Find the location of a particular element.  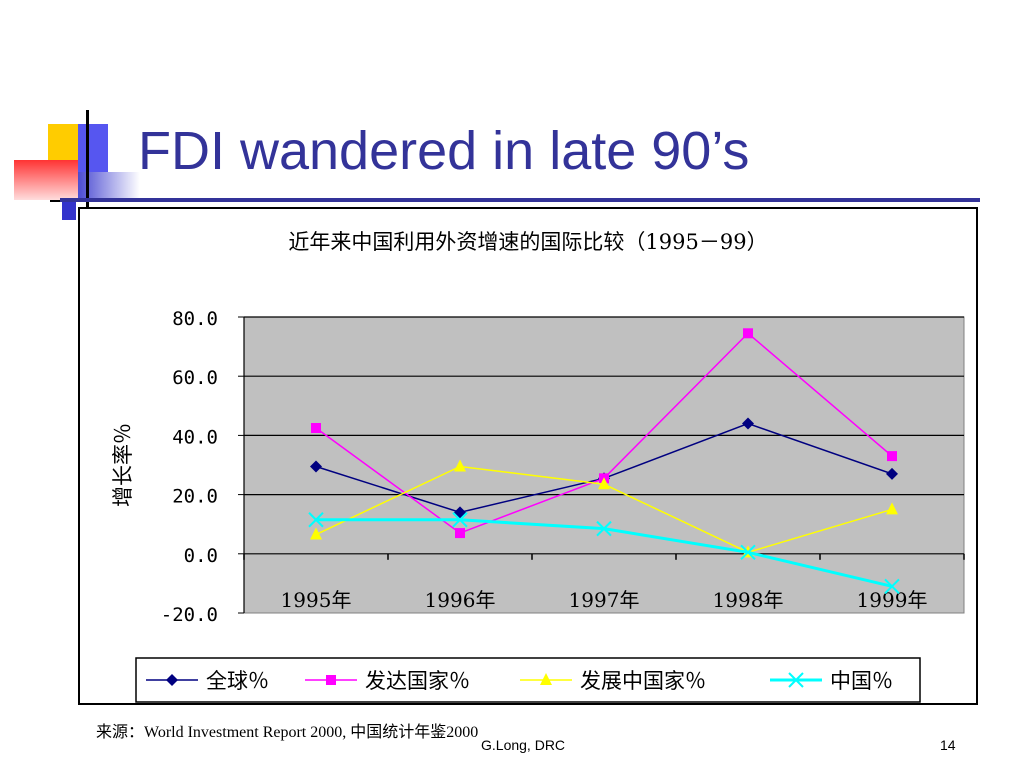

footer-author: G.Long, DRC is located at coordinates (523, 745).